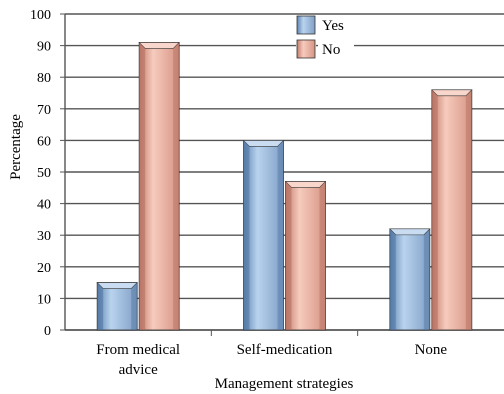 This screenshot has width=504, height=394. What do you see at coordinates (47, 331) in the screenshot?
I see `y-tick-label: 0` at bounding box center [47, 331].